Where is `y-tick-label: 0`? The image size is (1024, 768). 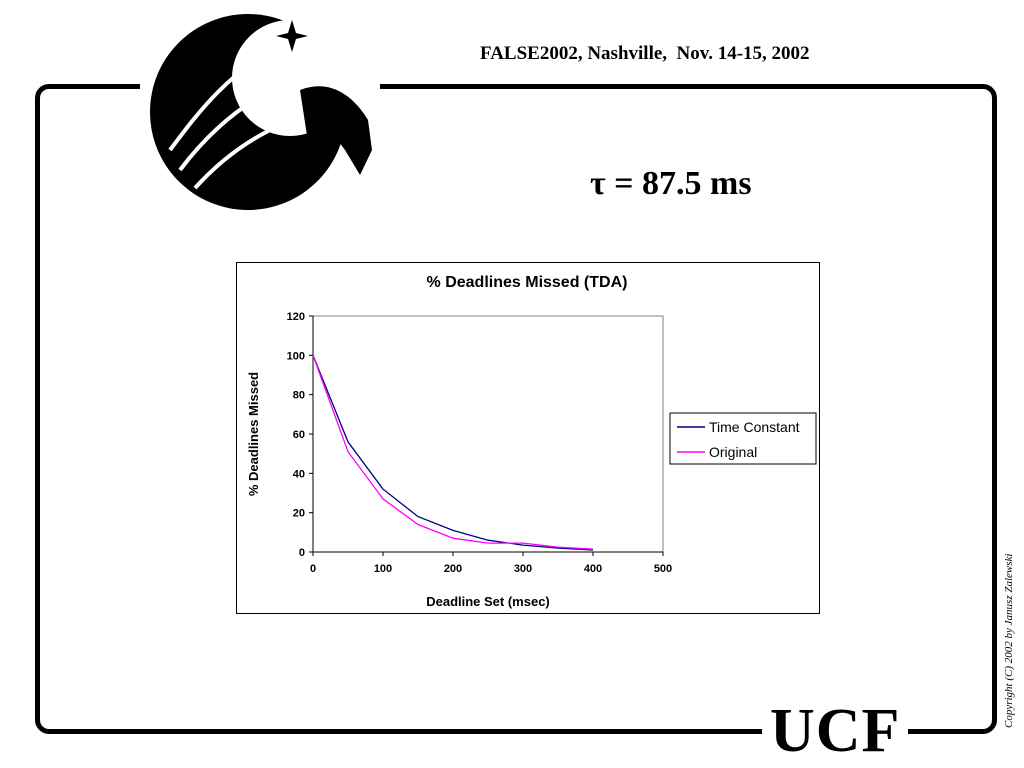 y-tick-label: 0 is located at coordinates (302, 553).